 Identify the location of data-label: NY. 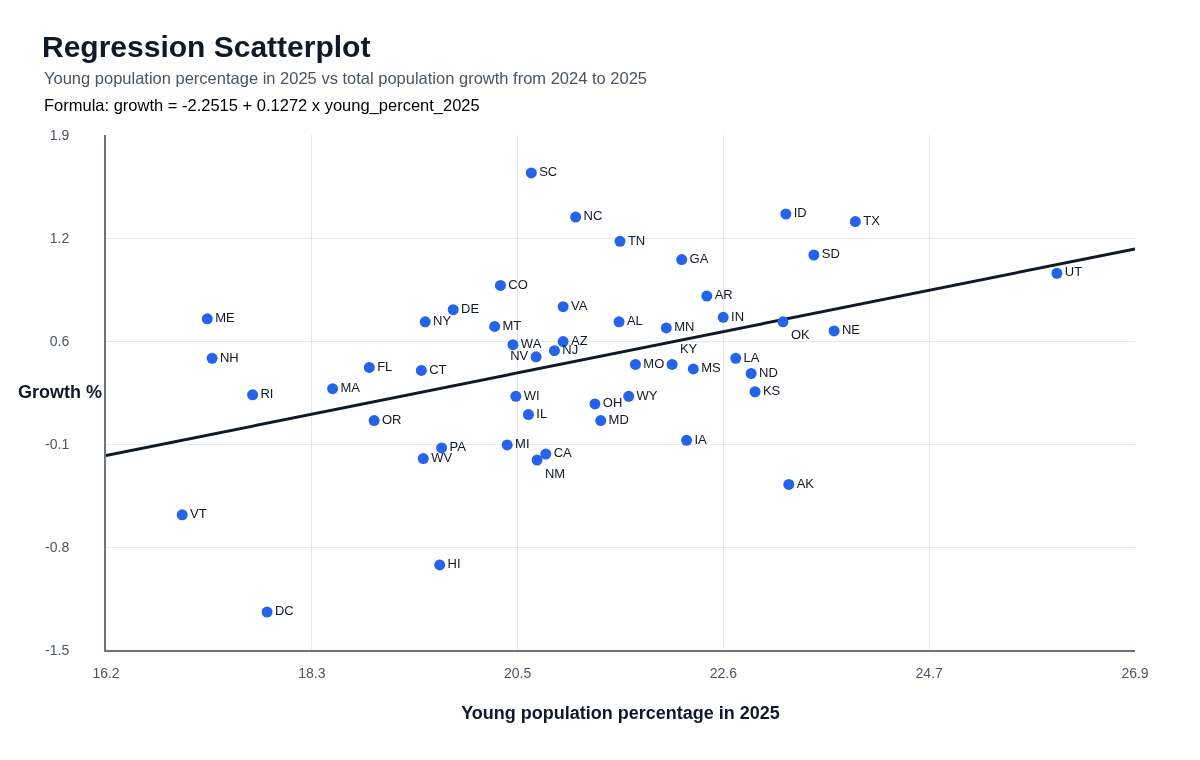
(442, 321).